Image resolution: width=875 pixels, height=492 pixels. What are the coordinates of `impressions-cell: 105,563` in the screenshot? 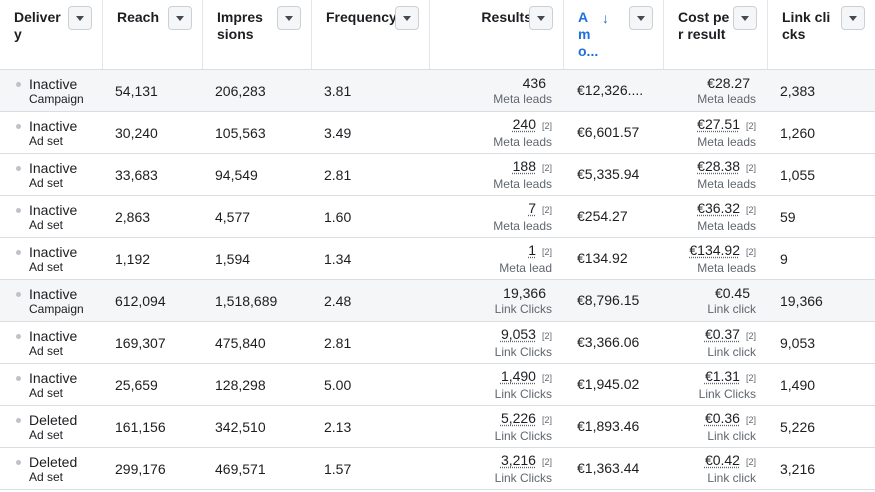 It's located at (240, 132).